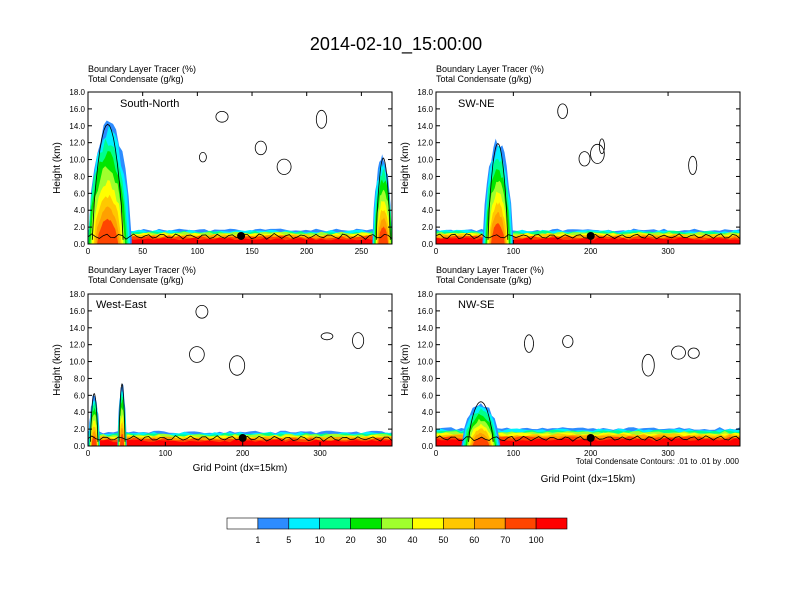 This screenshot has height=612, width=792. I want to click on panel-title: South-North, so click(149, 104).